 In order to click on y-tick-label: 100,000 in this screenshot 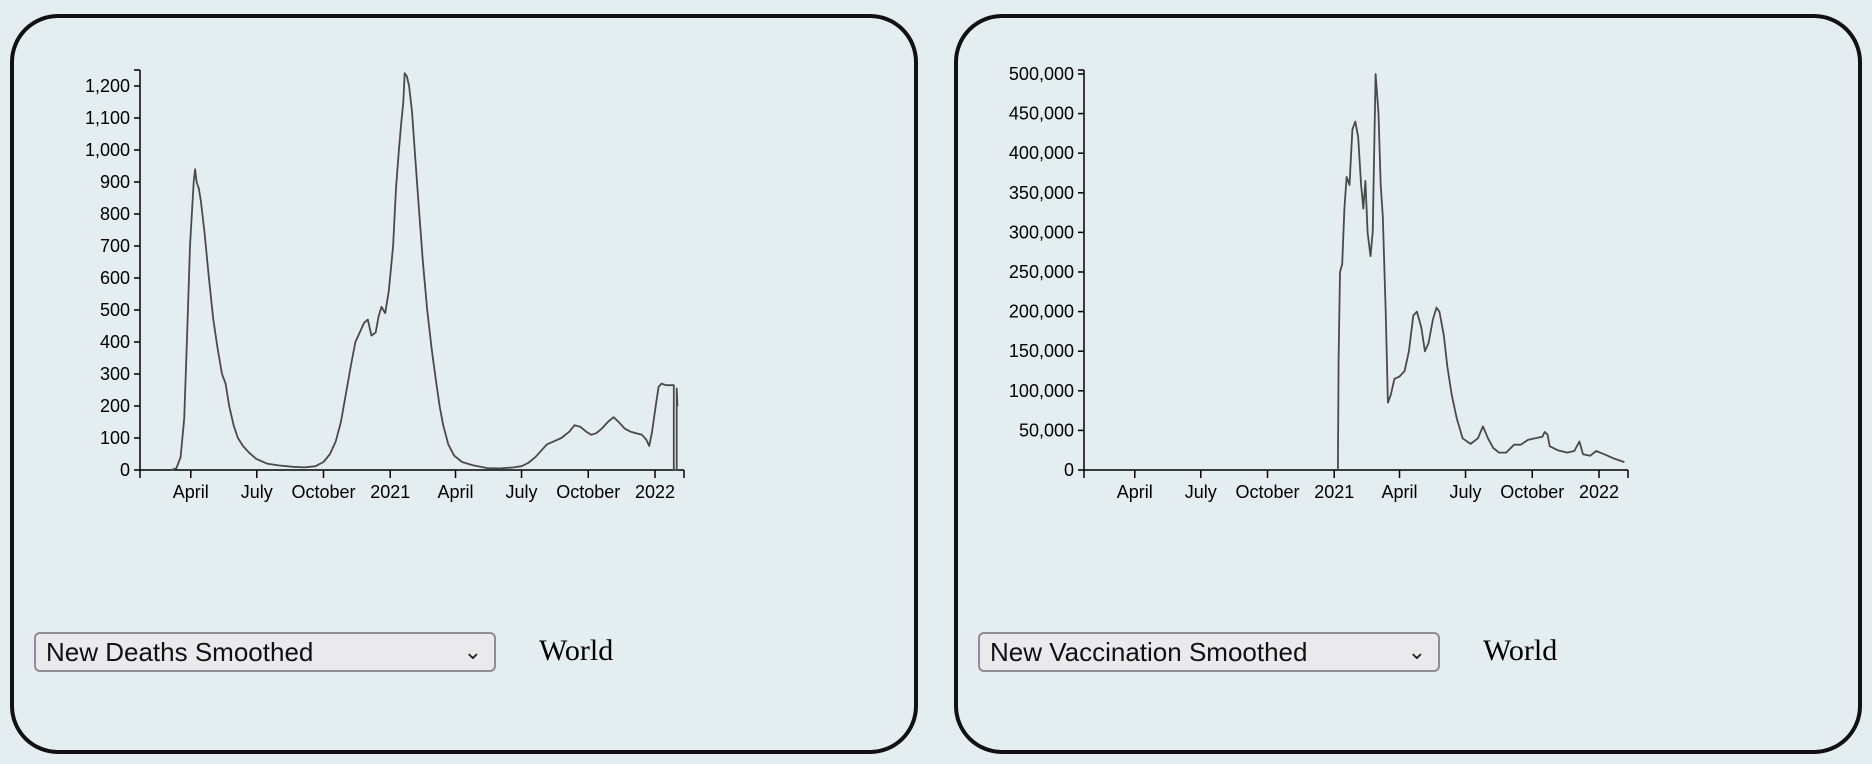, I will do `click(1041, 391)`.